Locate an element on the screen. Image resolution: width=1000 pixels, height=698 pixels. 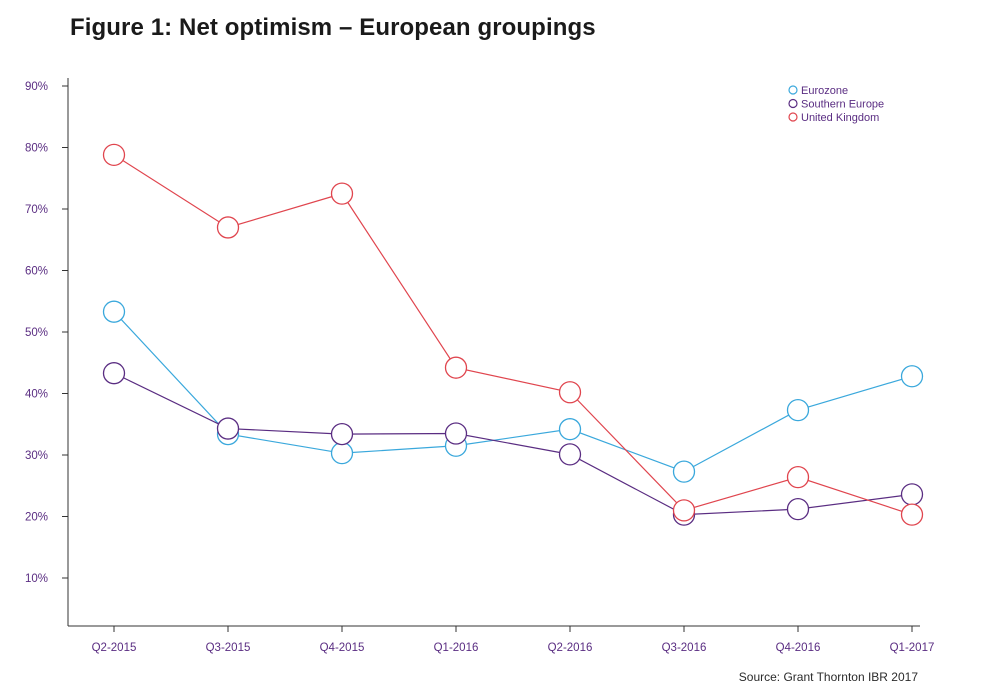
legend-item: Eurozone is located at coordinates (818, 91).